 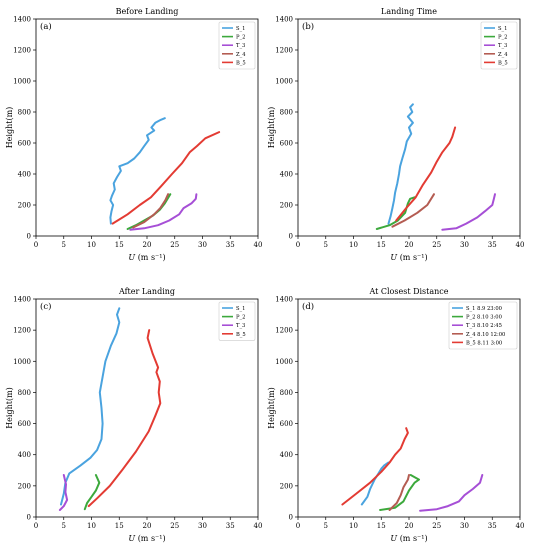 I want to click on legend-series-date: 8.10 3:00, so click(x=489, y=318).